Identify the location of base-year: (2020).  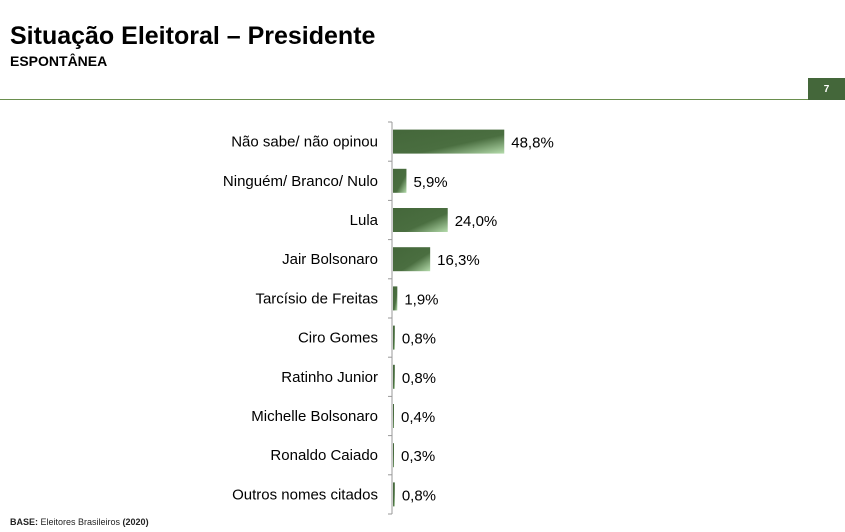
(135, 522).